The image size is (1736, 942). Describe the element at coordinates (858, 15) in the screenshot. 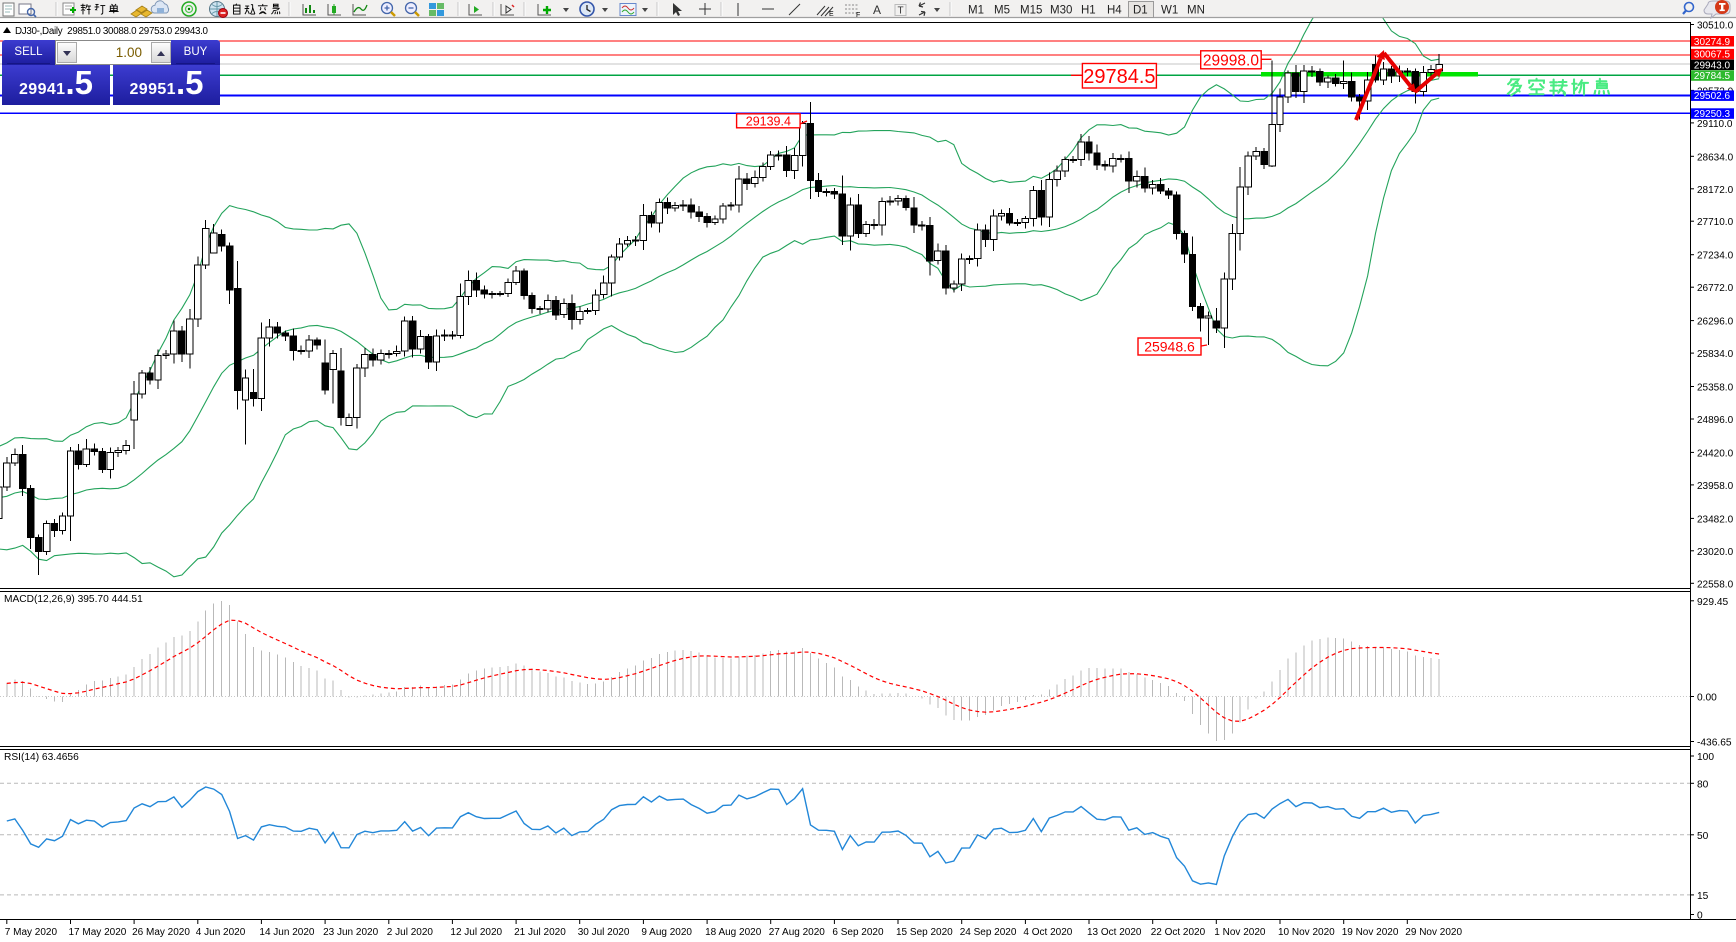

I see `svg-text: F` at that location.